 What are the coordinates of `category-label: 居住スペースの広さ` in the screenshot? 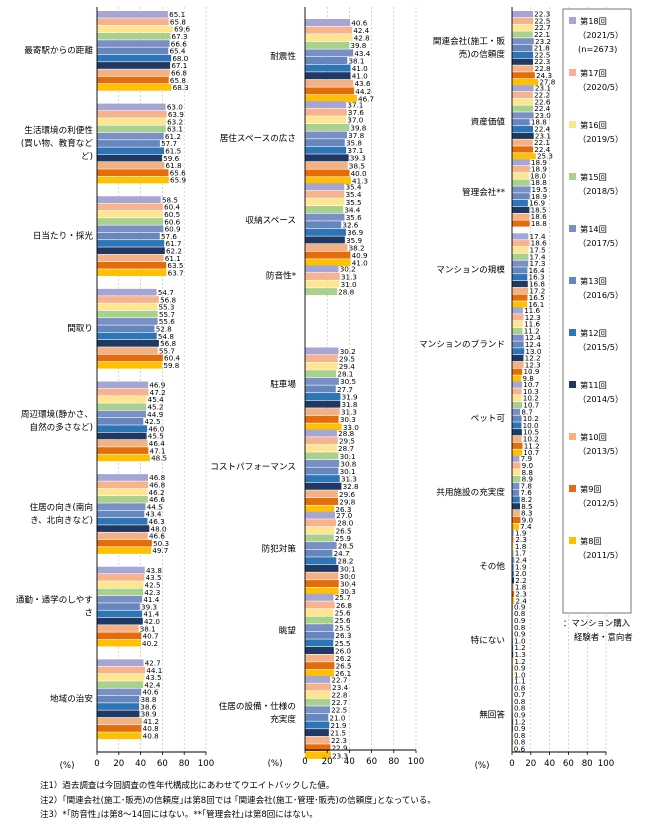 It's located at (258, 138).